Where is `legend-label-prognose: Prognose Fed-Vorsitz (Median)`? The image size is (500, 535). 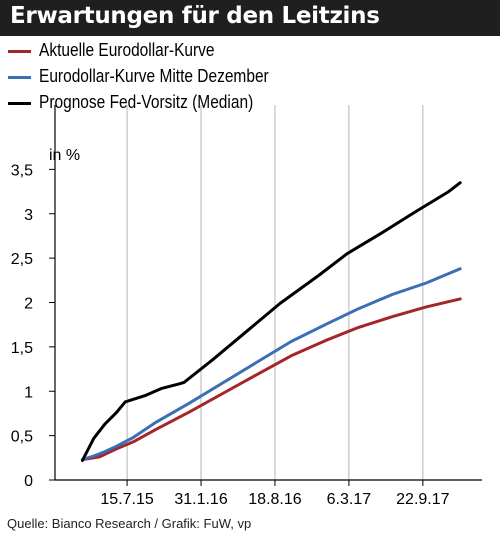 legend-label-prognose: Prognose Fed-Vorsitz (Median) is located at coordinates (146, 102).